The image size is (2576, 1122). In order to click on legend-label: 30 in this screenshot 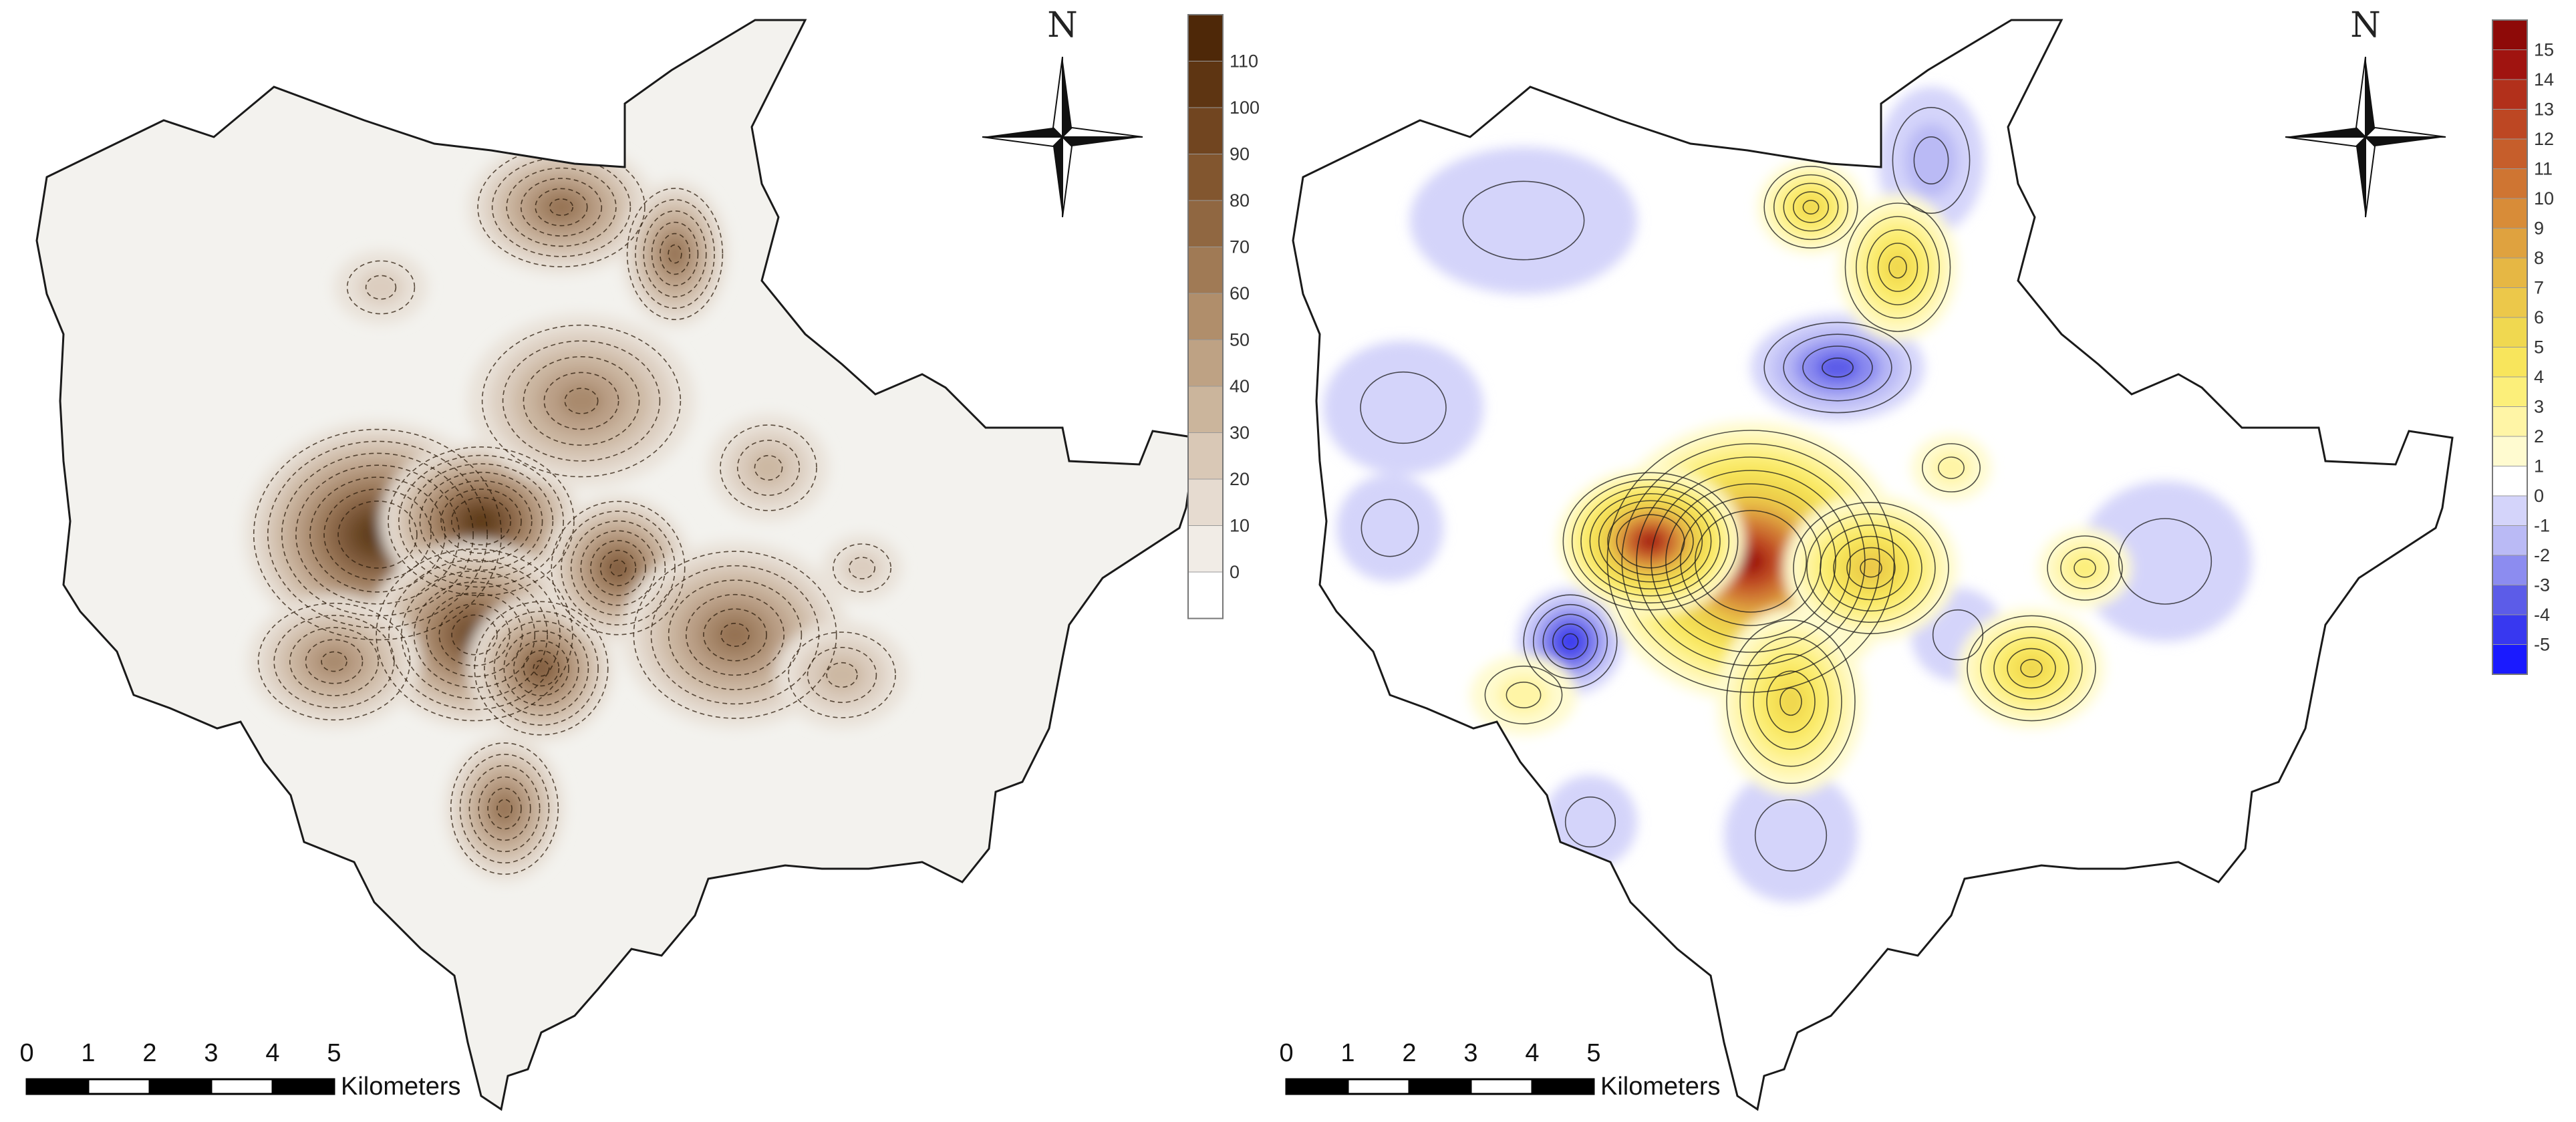, I will do `click(1240, 433)`.